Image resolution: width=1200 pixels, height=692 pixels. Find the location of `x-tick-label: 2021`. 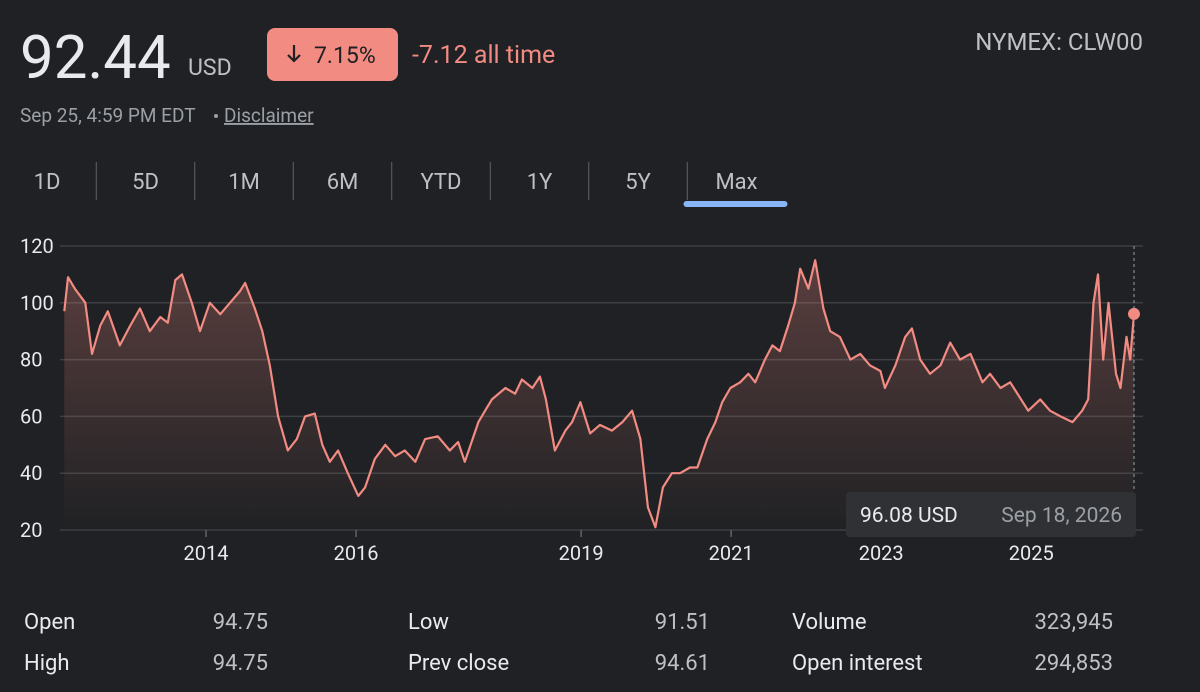

x-tick-label: 2021 is located at coordinates (731, 553).